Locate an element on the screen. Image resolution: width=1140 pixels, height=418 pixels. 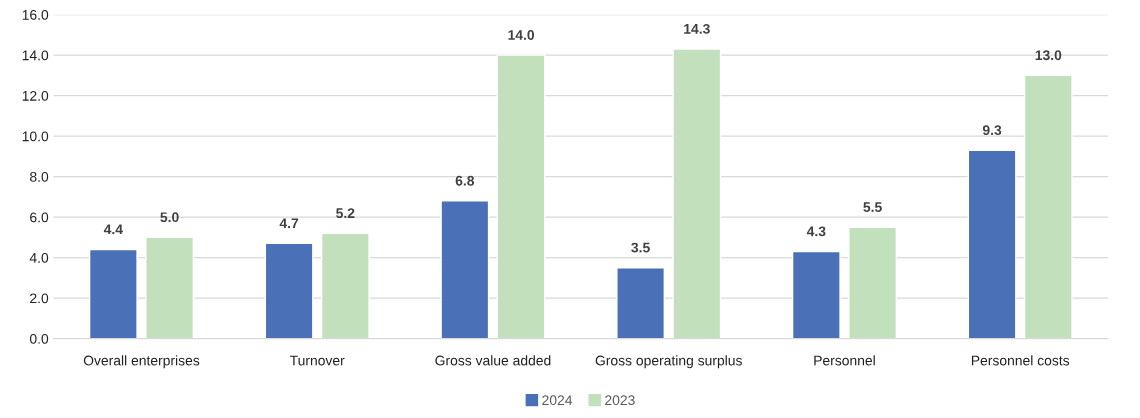
legend-label: 2023 is located at coordinates (620, 400).